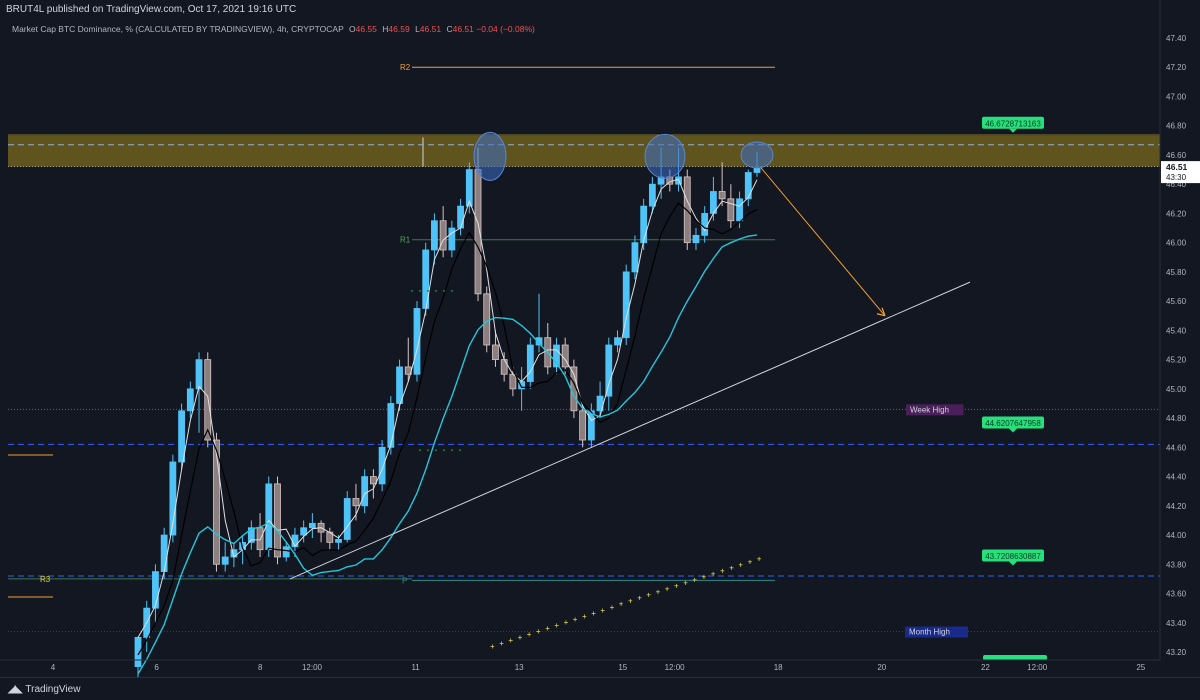  What do you see at coordinates (1176, 177) in the screenshot?
I see `current-price-countdown: 43:30` at bounding box center [1176, 177].